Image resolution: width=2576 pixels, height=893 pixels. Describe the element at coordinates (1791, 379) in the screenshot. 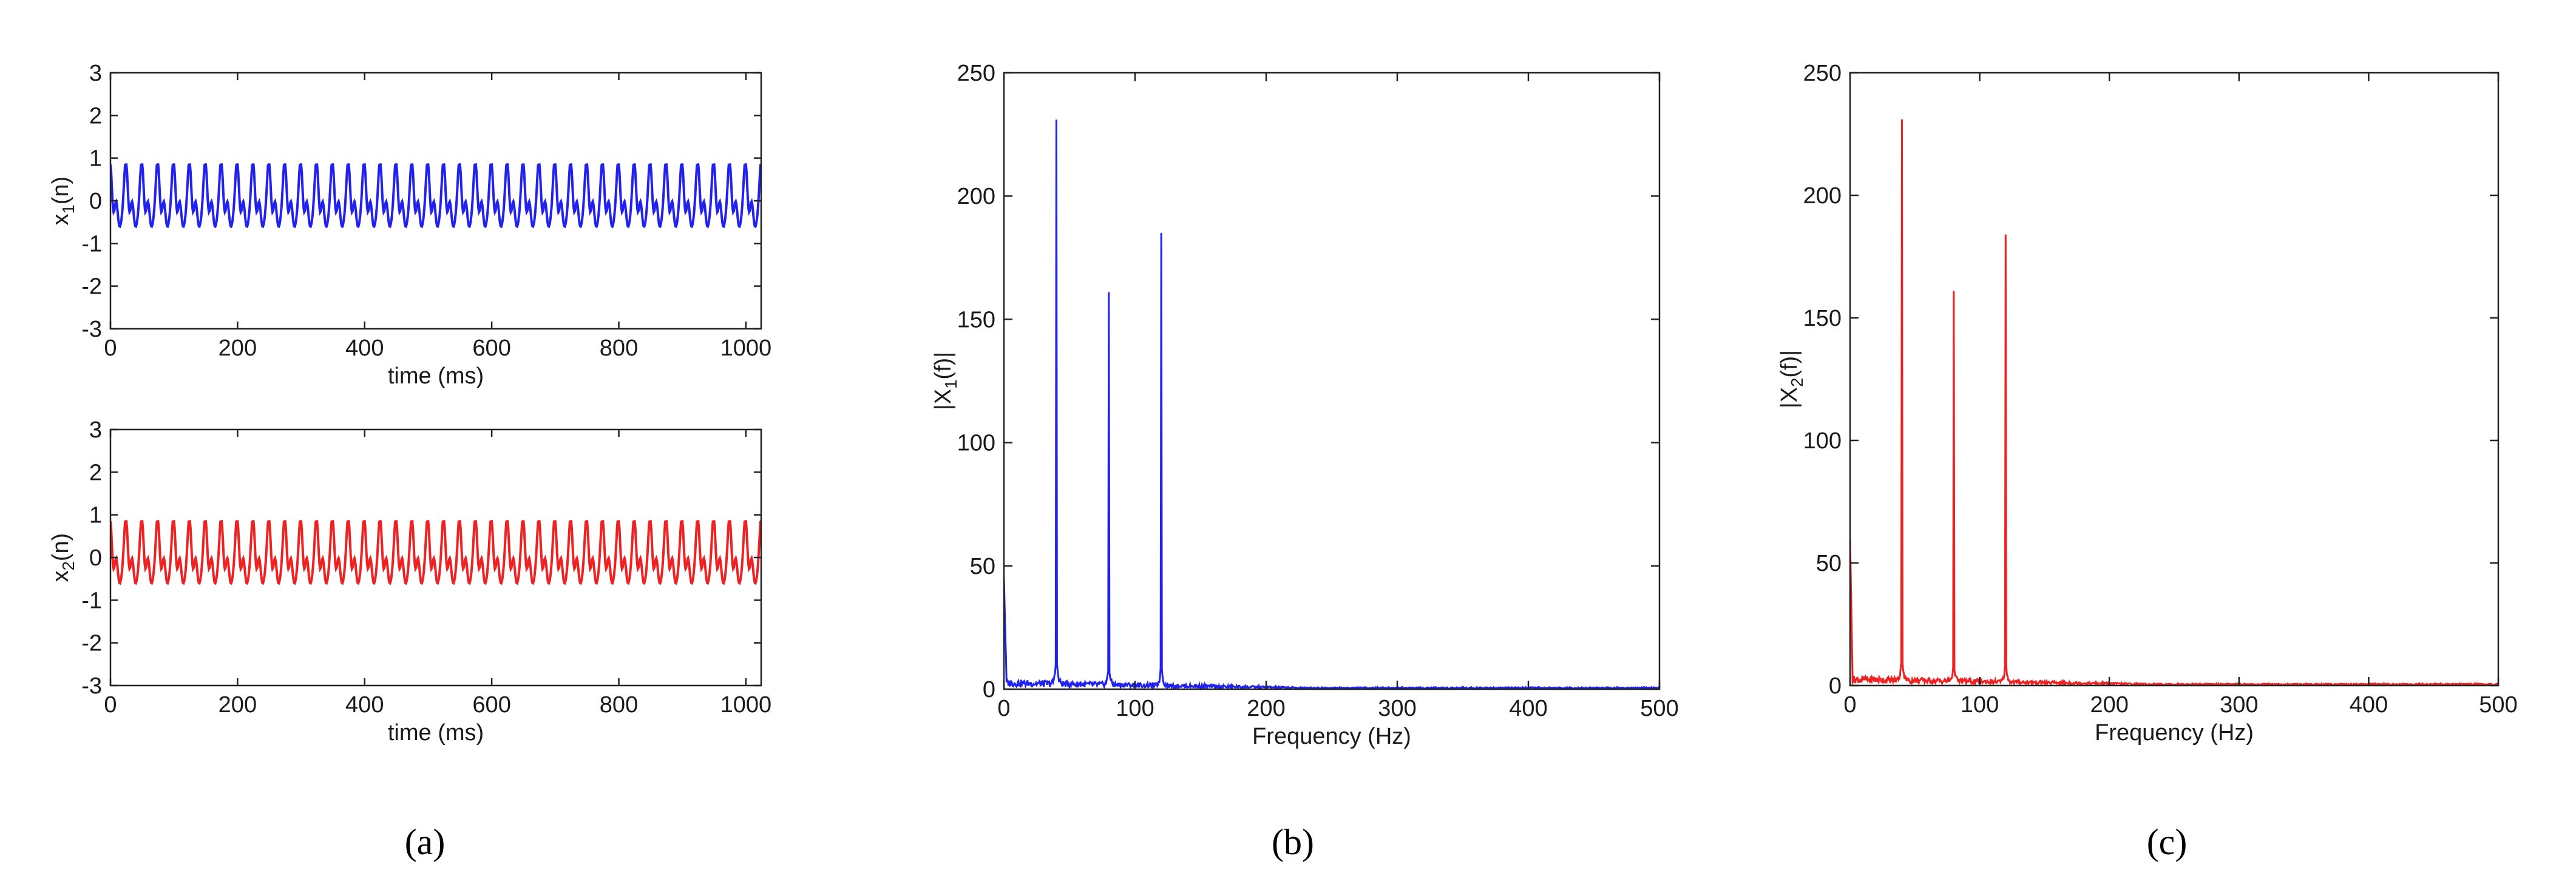

I see `y-axis-label: |X2(f)|` at that location.